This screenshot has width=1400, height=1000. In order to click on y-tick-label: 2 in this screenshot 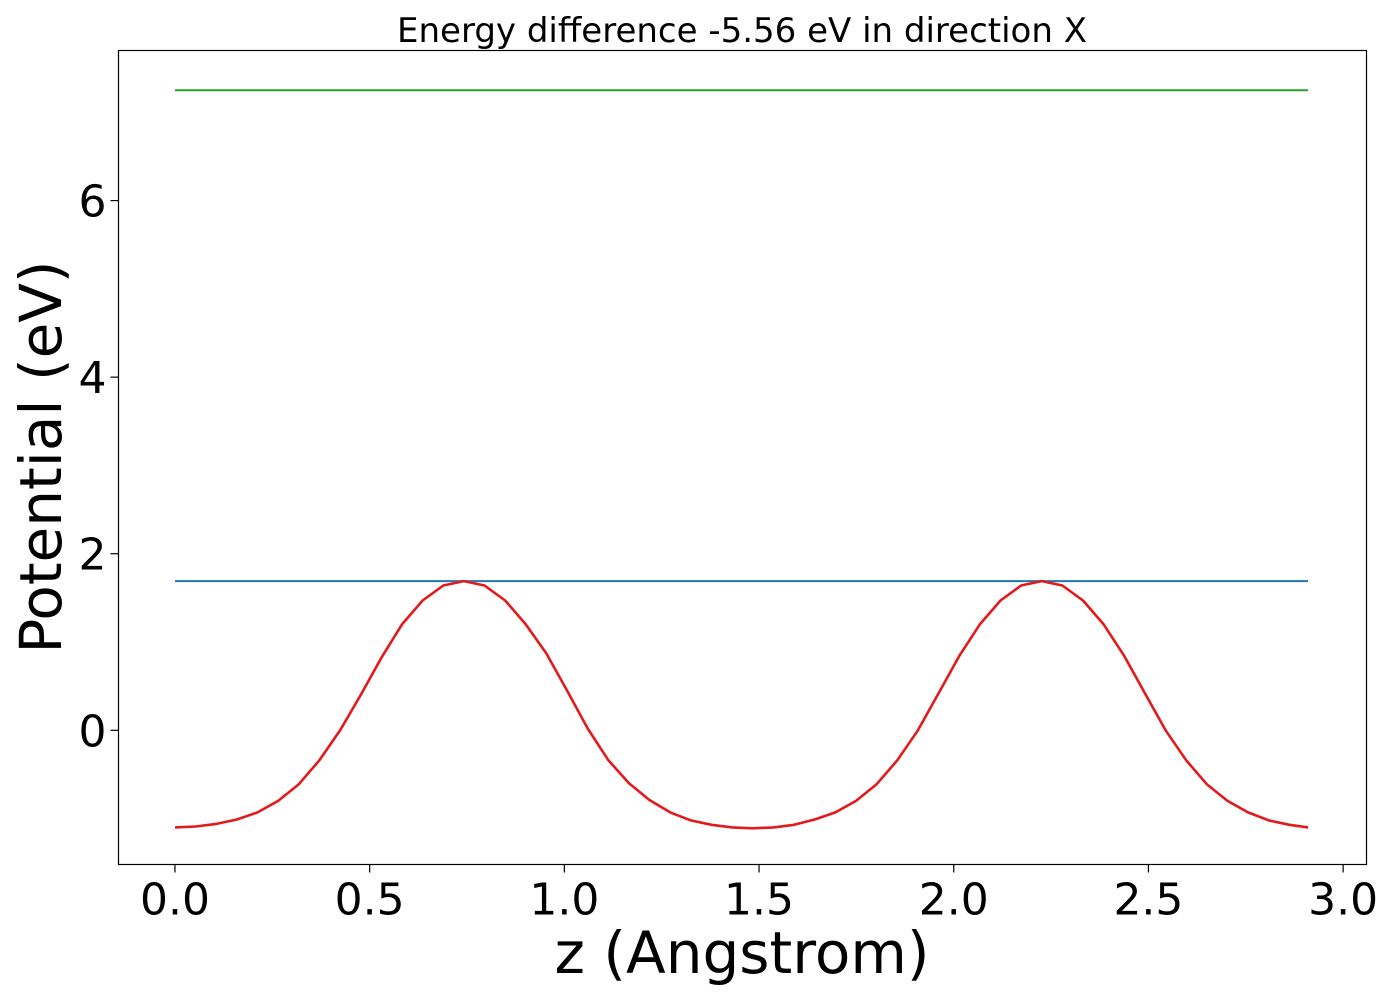, I will do `click(93, 555)`.